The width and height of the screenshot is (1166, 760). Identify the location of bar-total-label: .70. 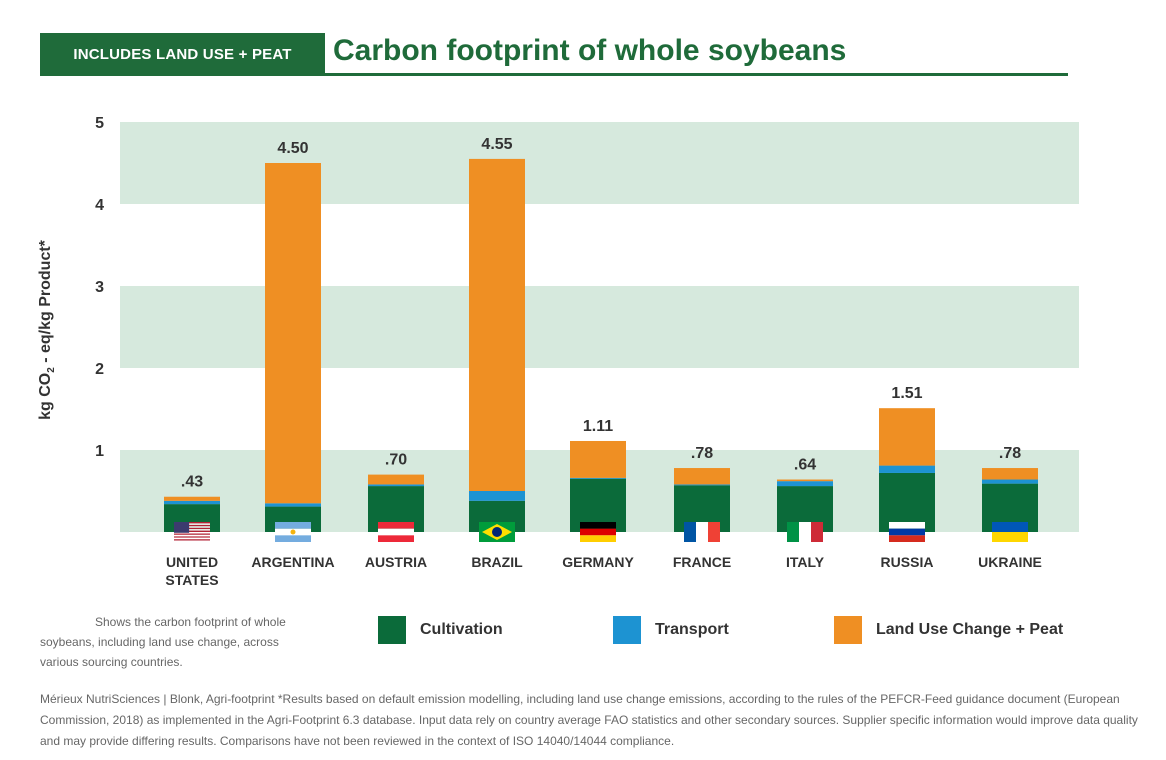
(396, 460).